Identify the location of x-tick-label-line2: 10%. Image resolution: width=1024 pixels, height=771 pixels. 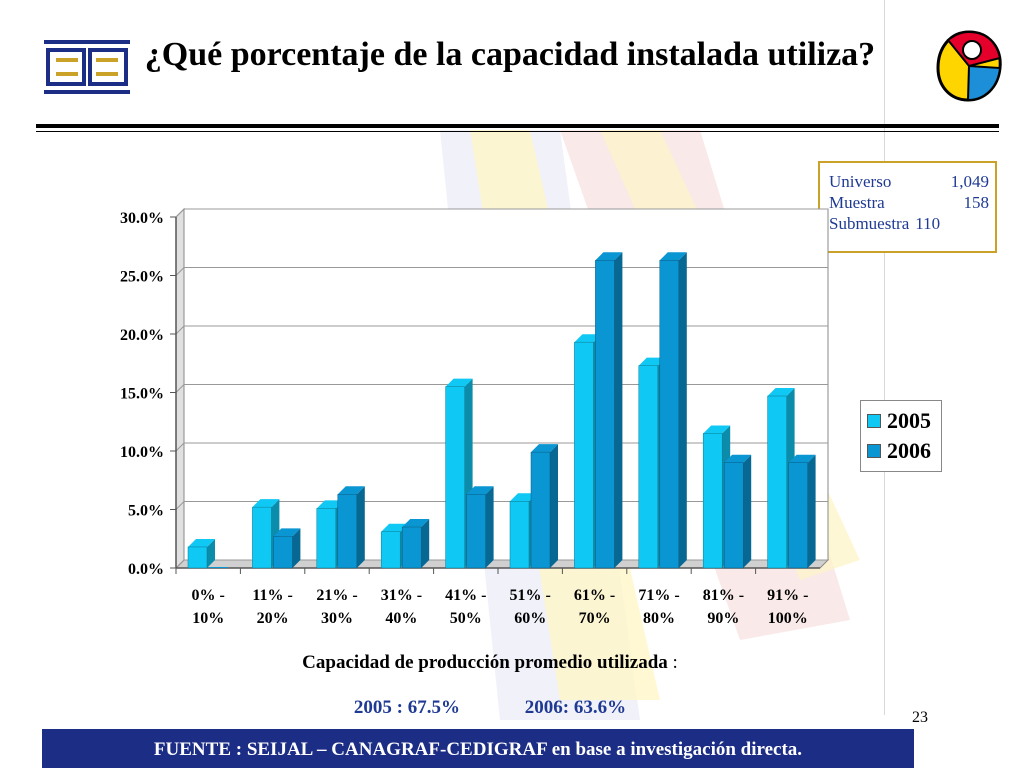
(208, 618).